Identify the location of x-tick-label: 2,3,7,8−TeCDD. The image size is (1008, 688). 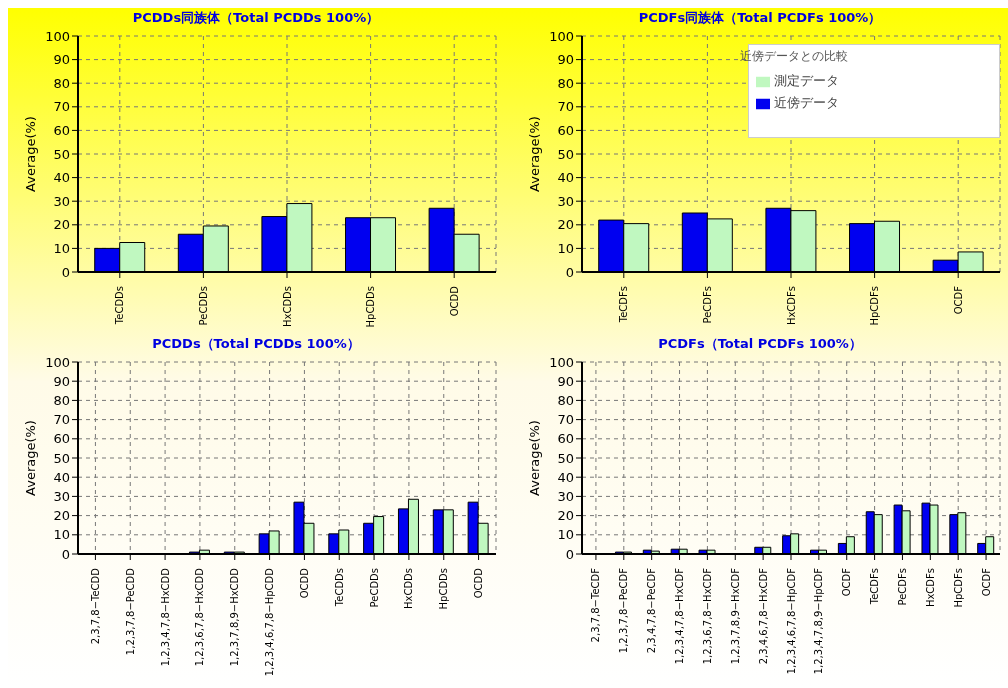
(95, 606).